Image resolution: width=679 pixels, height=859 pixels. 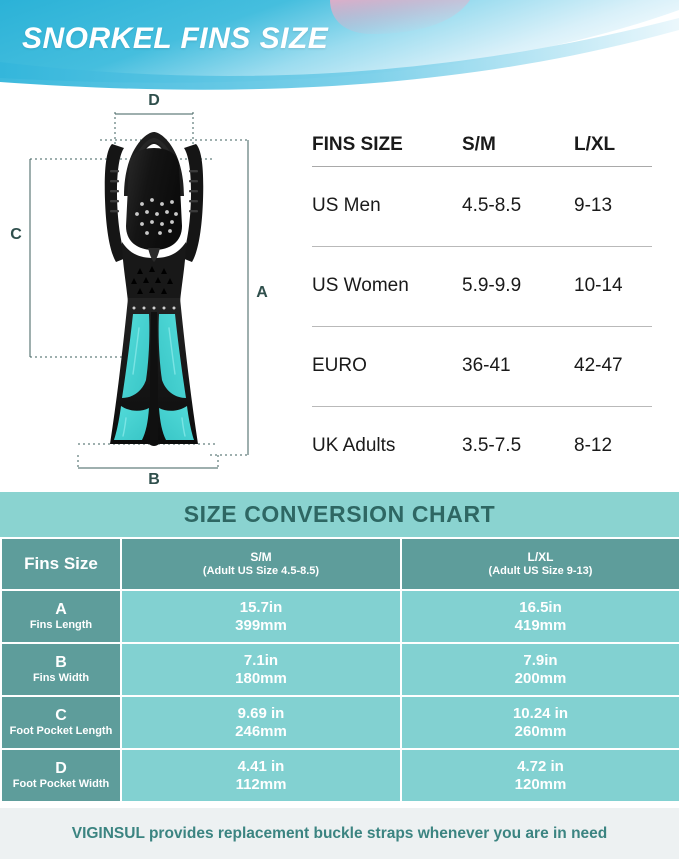 I want to click on row-sm: 3.5-7.5, so click(x=518, y=445).